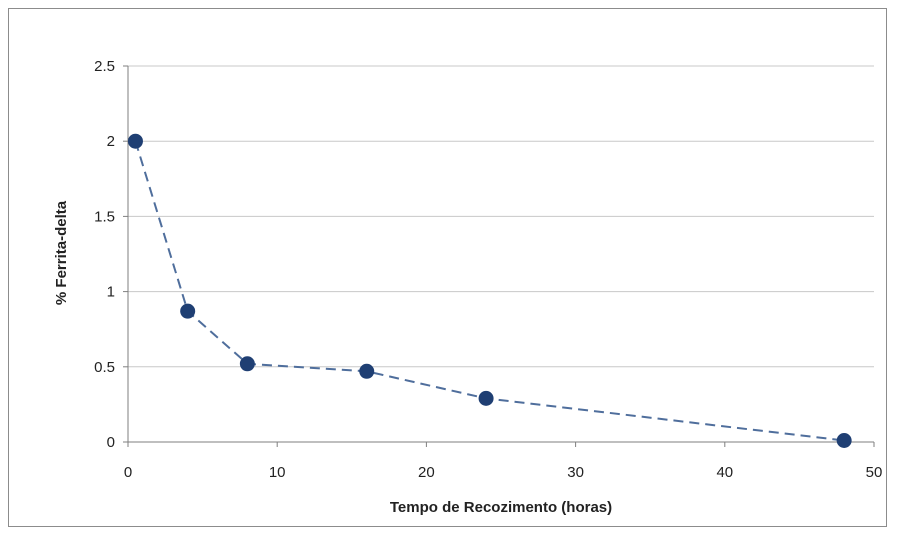  Describe the element at coordinates (501, 507) in the screenshot. I see `x-axis-label: Tempo de Recozimento (horas)` at that location.